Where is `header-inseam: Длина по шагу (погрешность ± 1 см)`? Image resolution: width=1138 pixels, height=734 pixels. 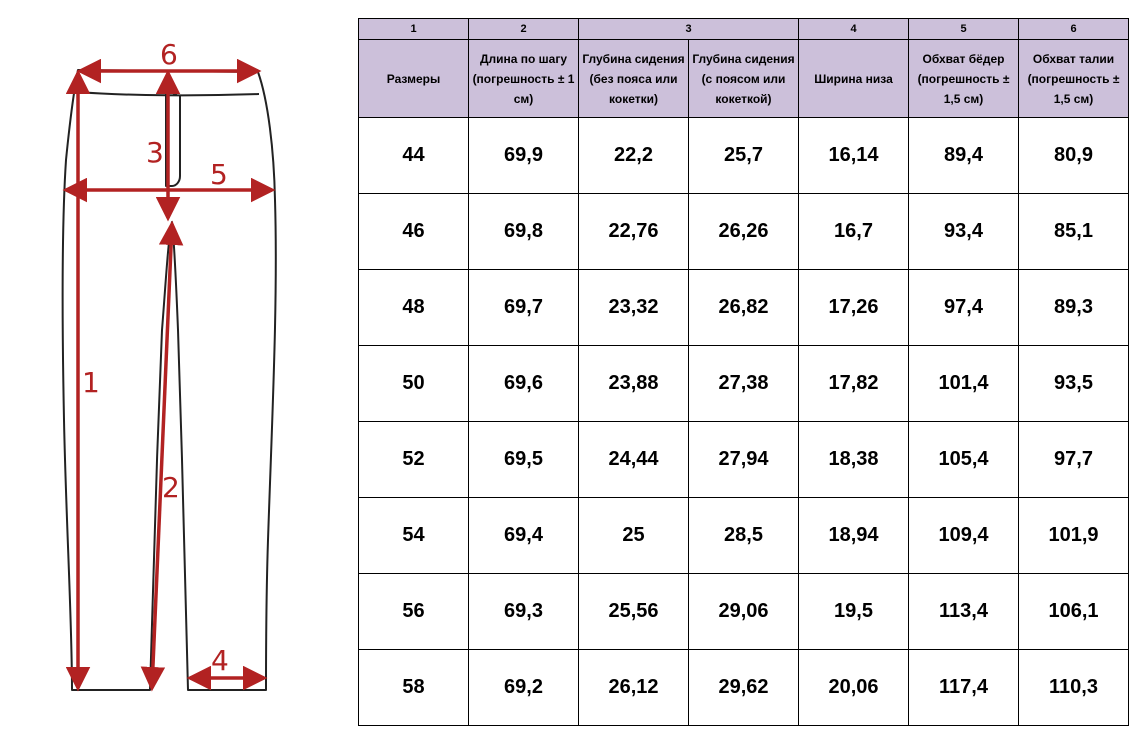
header-inseam: Длина по шагу (погрешность ± 1 см) is located at coordinates (523, 78).